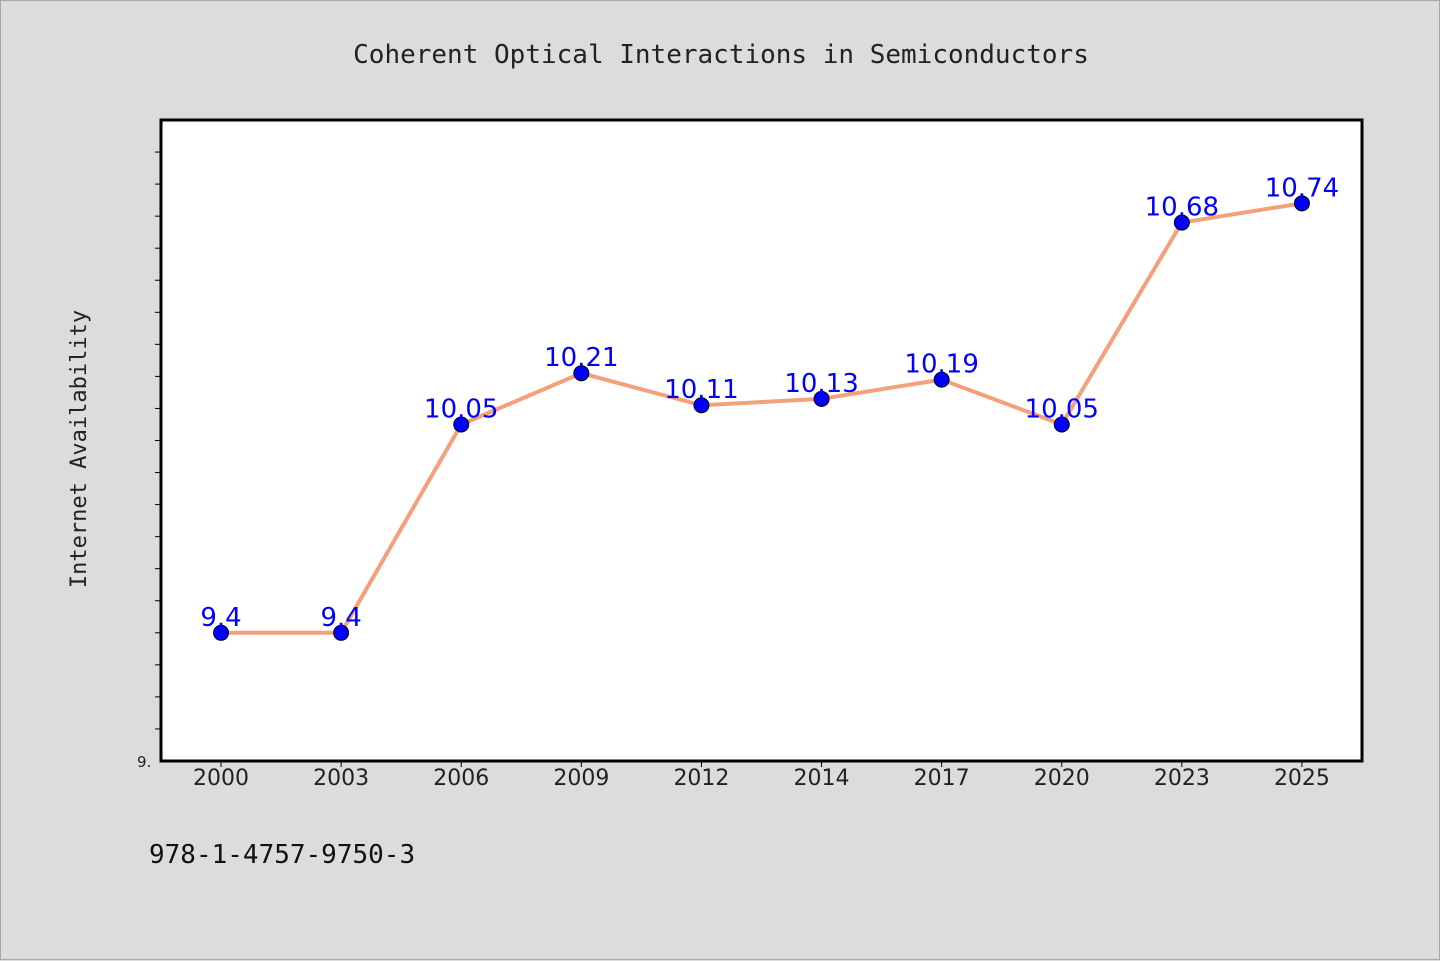 The width and height of the screenshot is (1440, 961). I want to click on y-axis-label: Internet Availability, so click(79, 449).